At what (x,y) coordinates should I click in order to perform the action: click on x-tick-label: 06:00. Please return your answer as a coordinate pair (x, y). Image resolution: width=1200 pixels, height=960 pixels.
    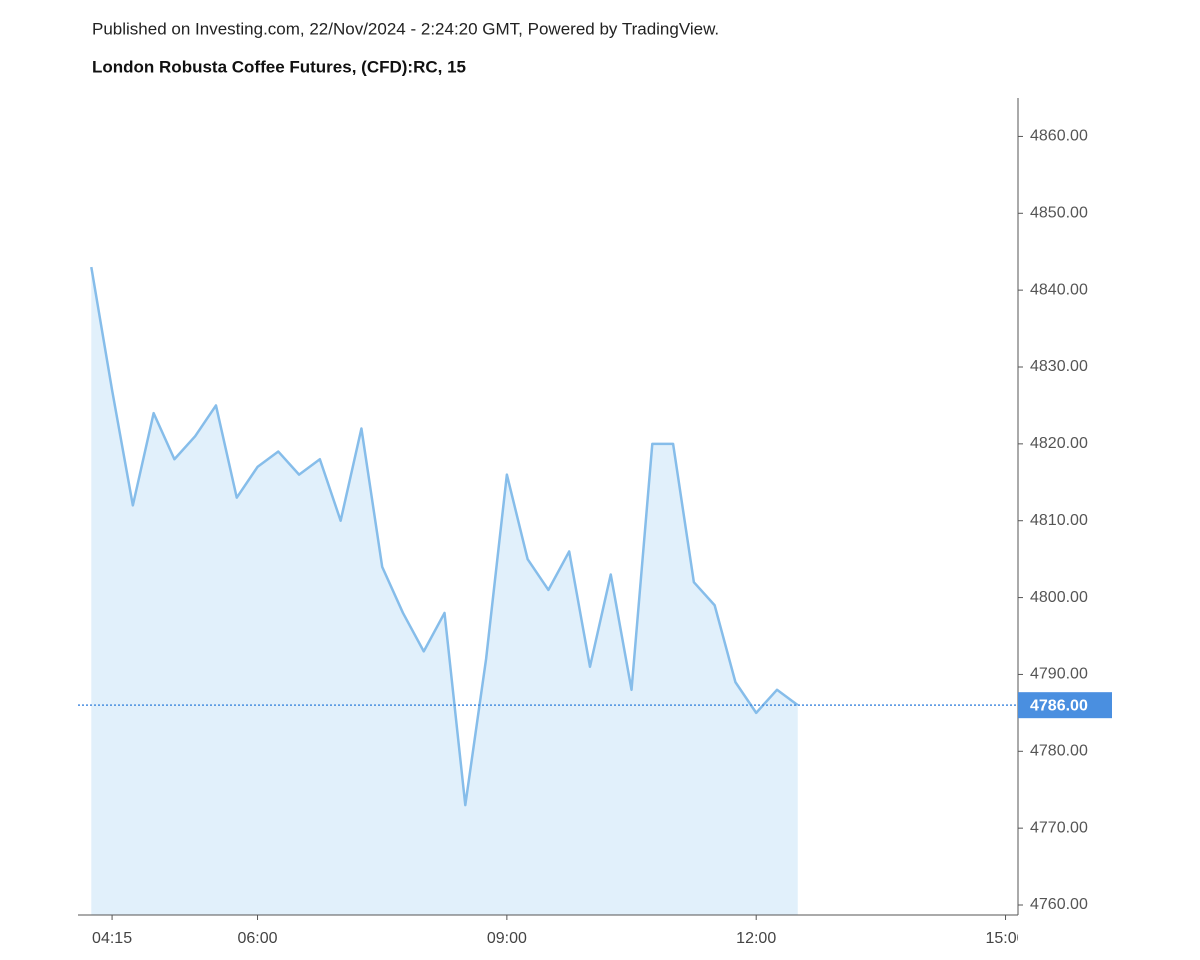
    Looking at the image, I should click on (257, 938).